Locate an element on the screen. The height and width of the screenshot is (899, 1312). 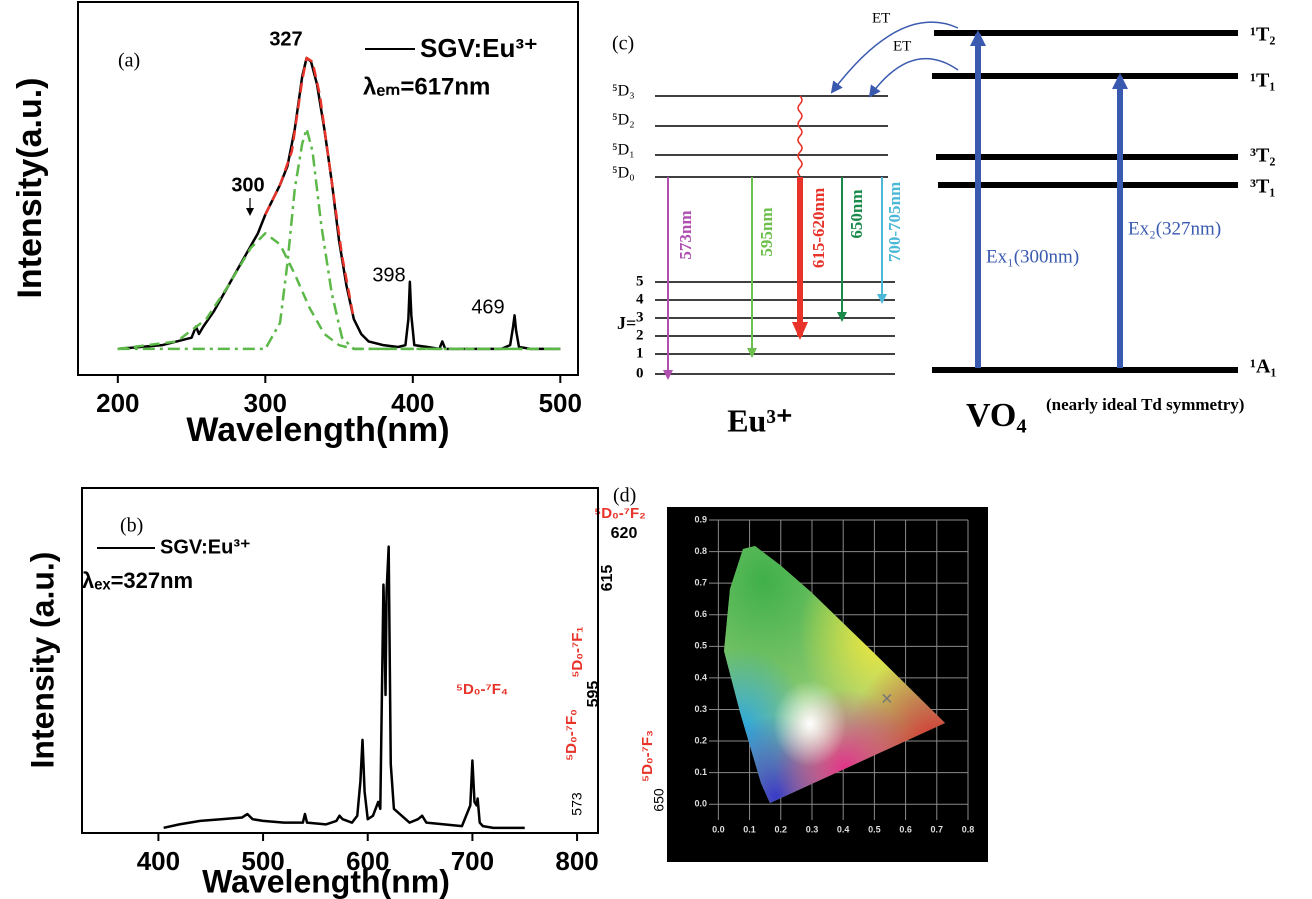
j-label: 3 is located at coordinates (640, 317).